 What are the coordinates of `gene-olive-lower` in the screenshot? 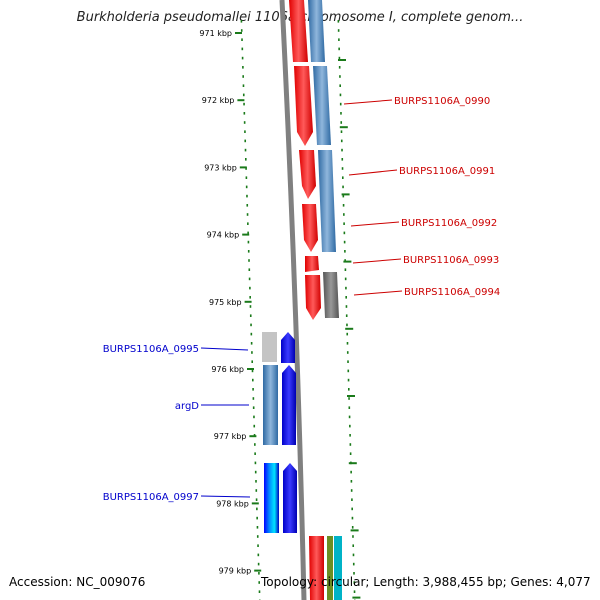 It's located at (330, 568).